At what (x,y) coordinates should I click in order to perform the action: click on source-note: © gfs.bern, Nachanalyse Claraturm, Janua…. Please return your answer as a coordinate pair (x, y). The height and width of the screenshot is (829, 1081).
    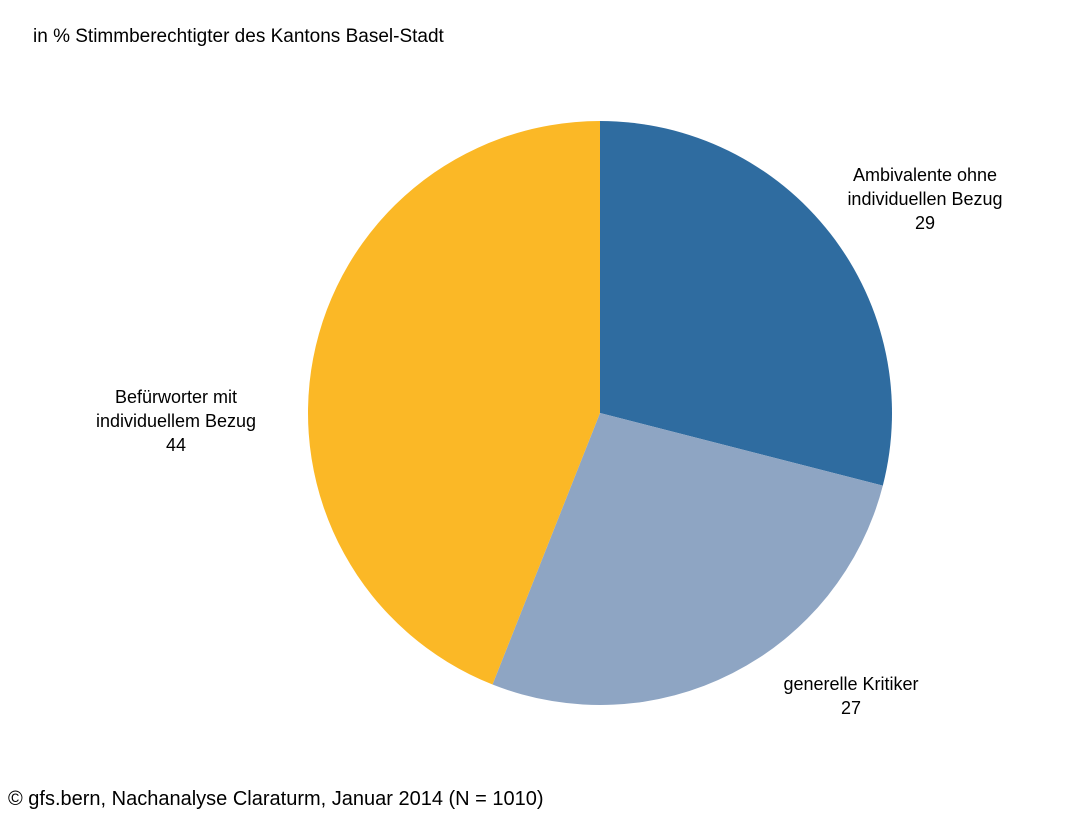
    Looking at the image, I should click on (276, 799).